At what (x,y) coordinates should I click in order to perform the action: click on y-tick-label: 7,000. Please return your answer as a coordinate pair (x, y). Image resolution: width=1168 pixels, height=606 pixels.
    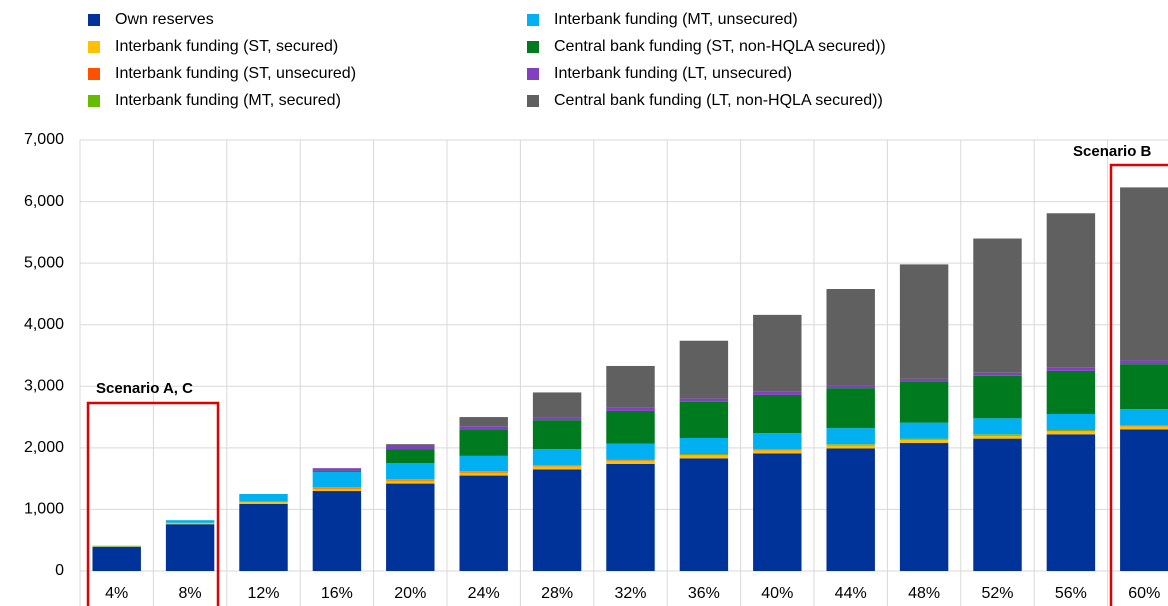
    Looking at the image, I should click on (44, 139).